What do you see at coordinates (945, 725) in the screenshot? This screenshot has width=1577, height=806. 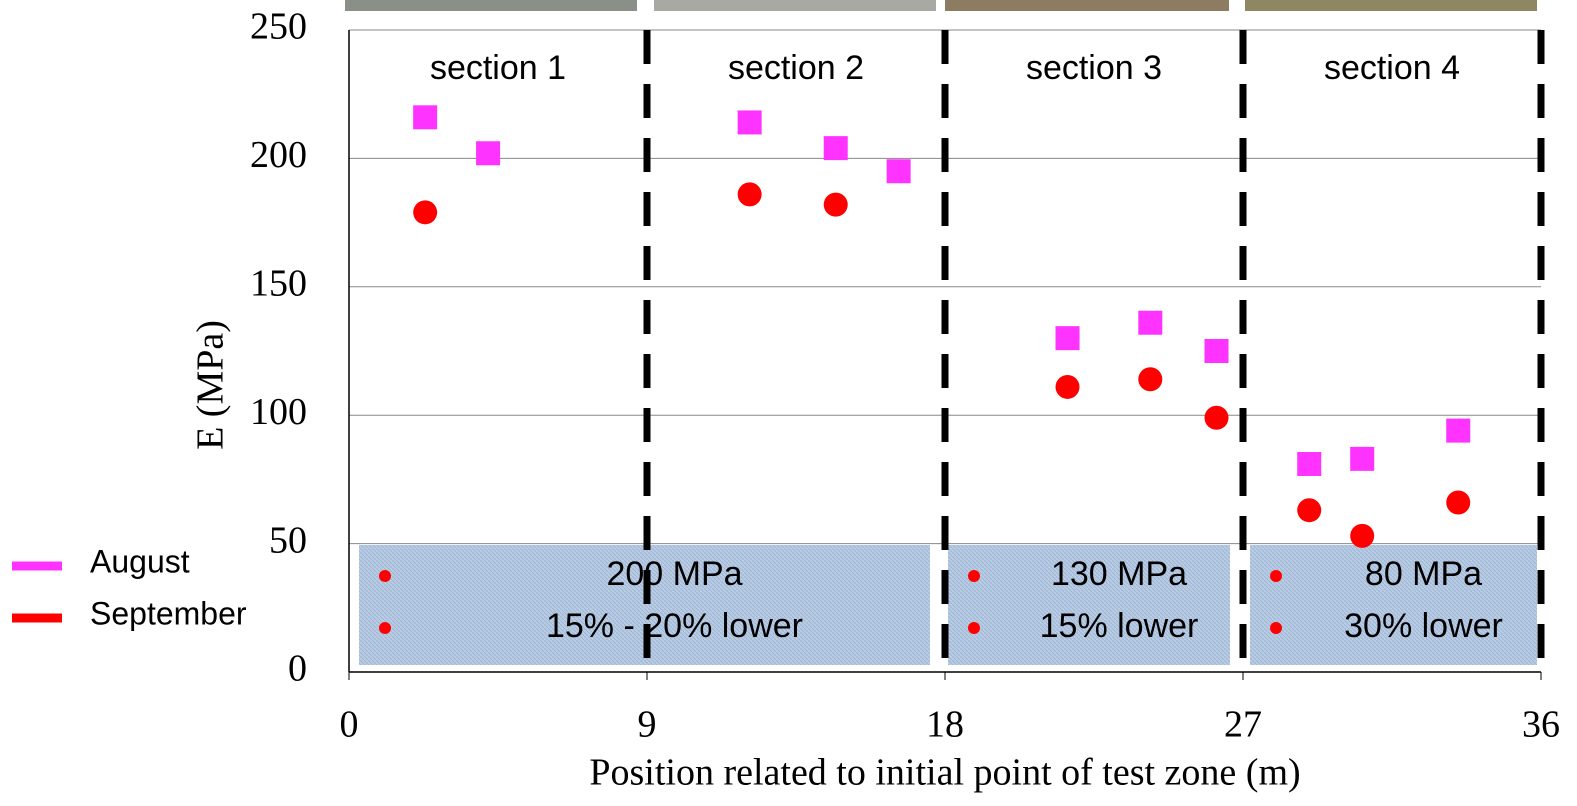 I see `x-tick-label: 18` at bounding box center [945, 725].